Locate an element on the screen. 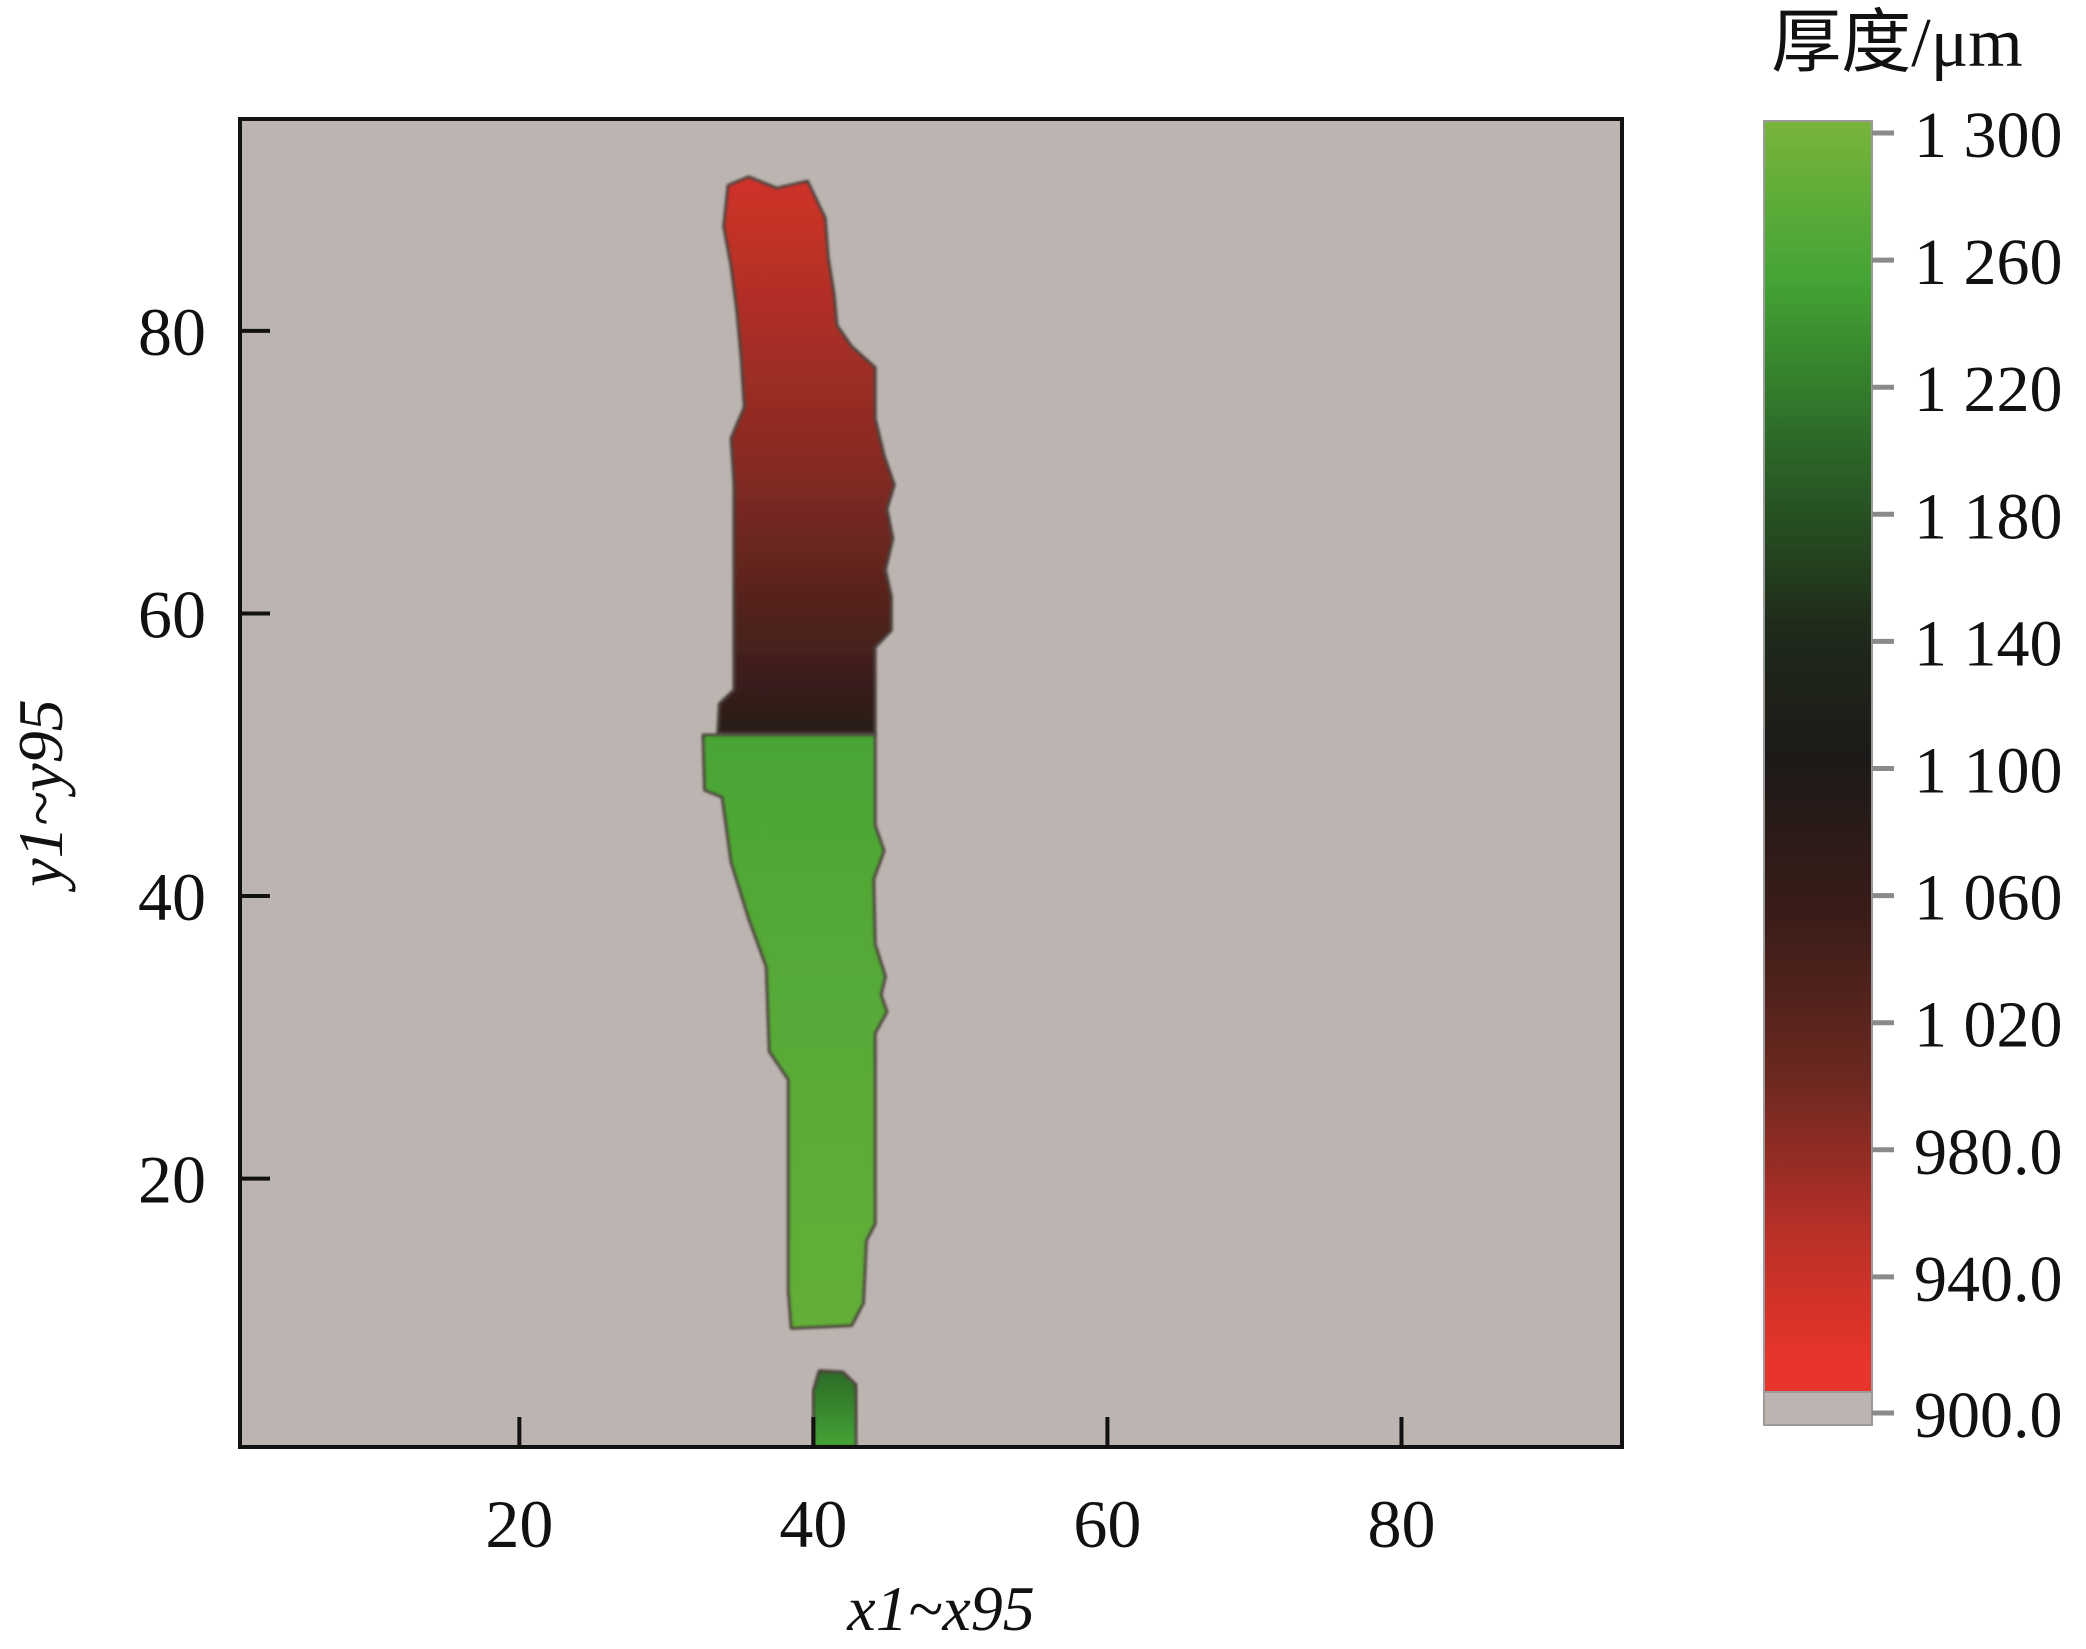 The height and width of the screenshot is (1649, 2086). colorbar-tick-label: 1 300 is located at coordinates (1988, 135).